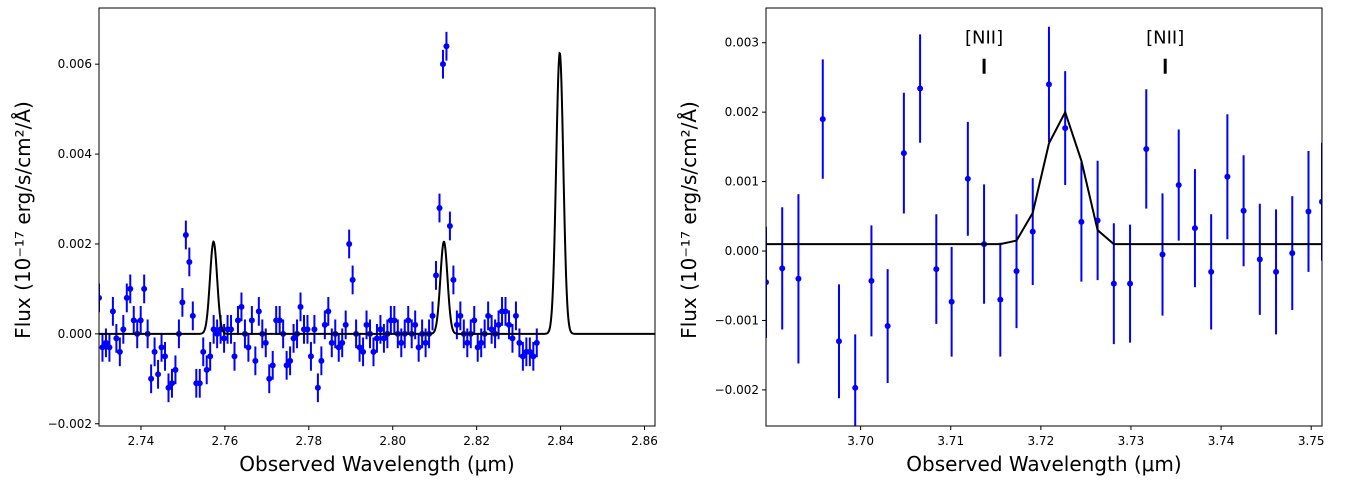  What do you see at coordinates (392, 441) in the screenshot?
I see `x-tick-label: 2.80` at bounding box center [392, 441].